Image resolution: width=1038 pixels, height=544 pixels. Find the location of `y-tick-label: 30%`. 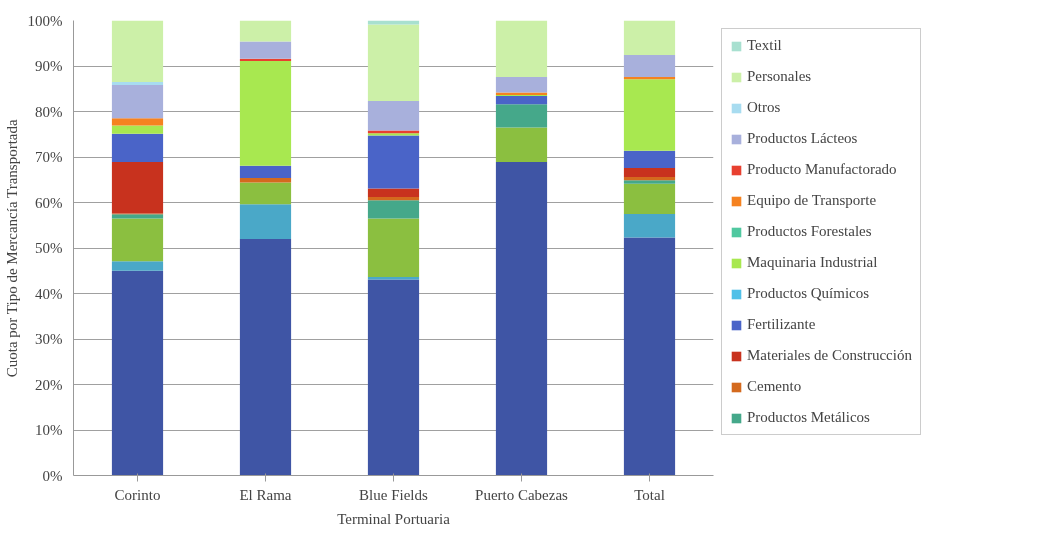

y-tick-label: 30% is located at coordinates (49, 339).